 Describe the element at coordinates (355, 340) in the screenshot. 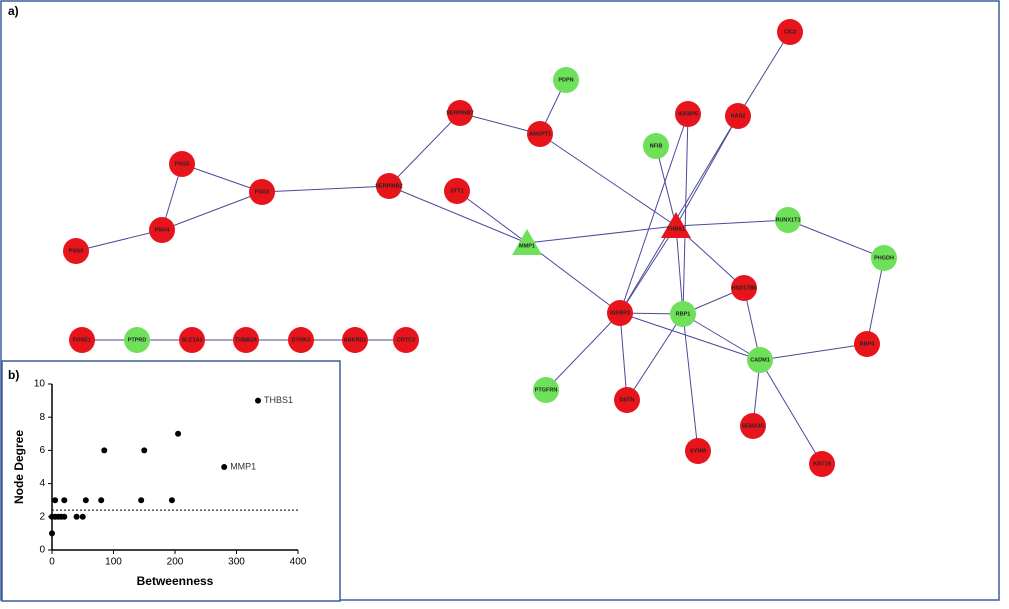

I see `node-label: ANKRD1` at that location.